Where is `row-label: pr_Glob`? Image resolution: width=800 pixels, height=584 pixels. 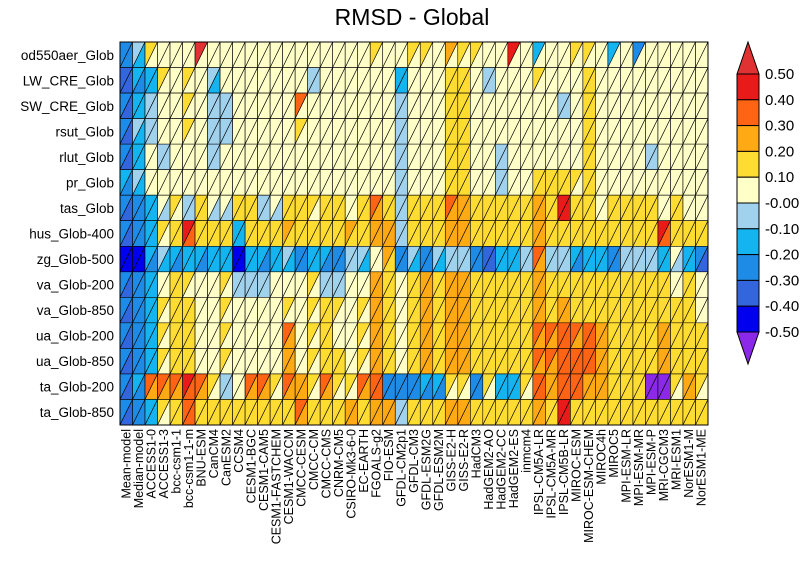
row-label: pr_Glob is located at coordinates (90, 182).